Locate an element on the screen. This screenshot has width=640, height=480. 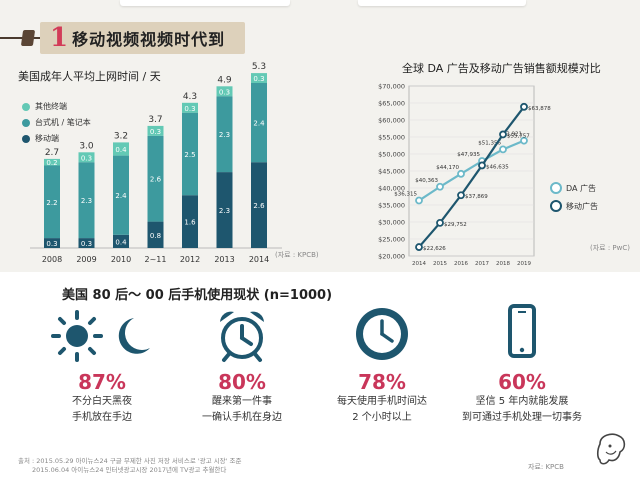
clock-icon is located at coordinates (382, 334).